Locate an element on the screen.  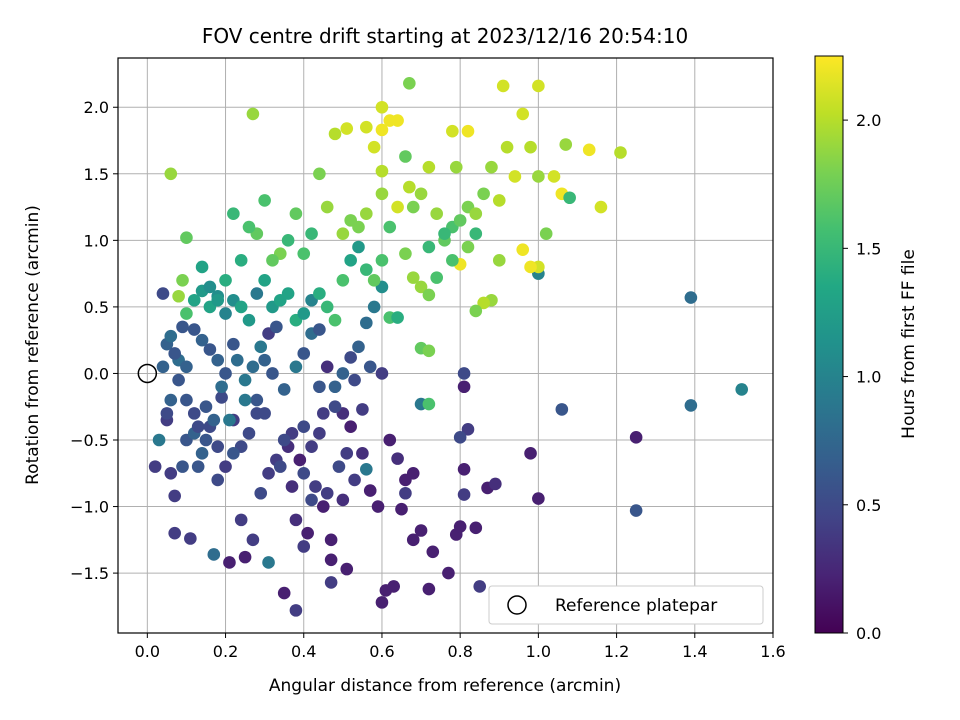
colorbar-tick-label: 0.0 is located at coordinates (868, 633).